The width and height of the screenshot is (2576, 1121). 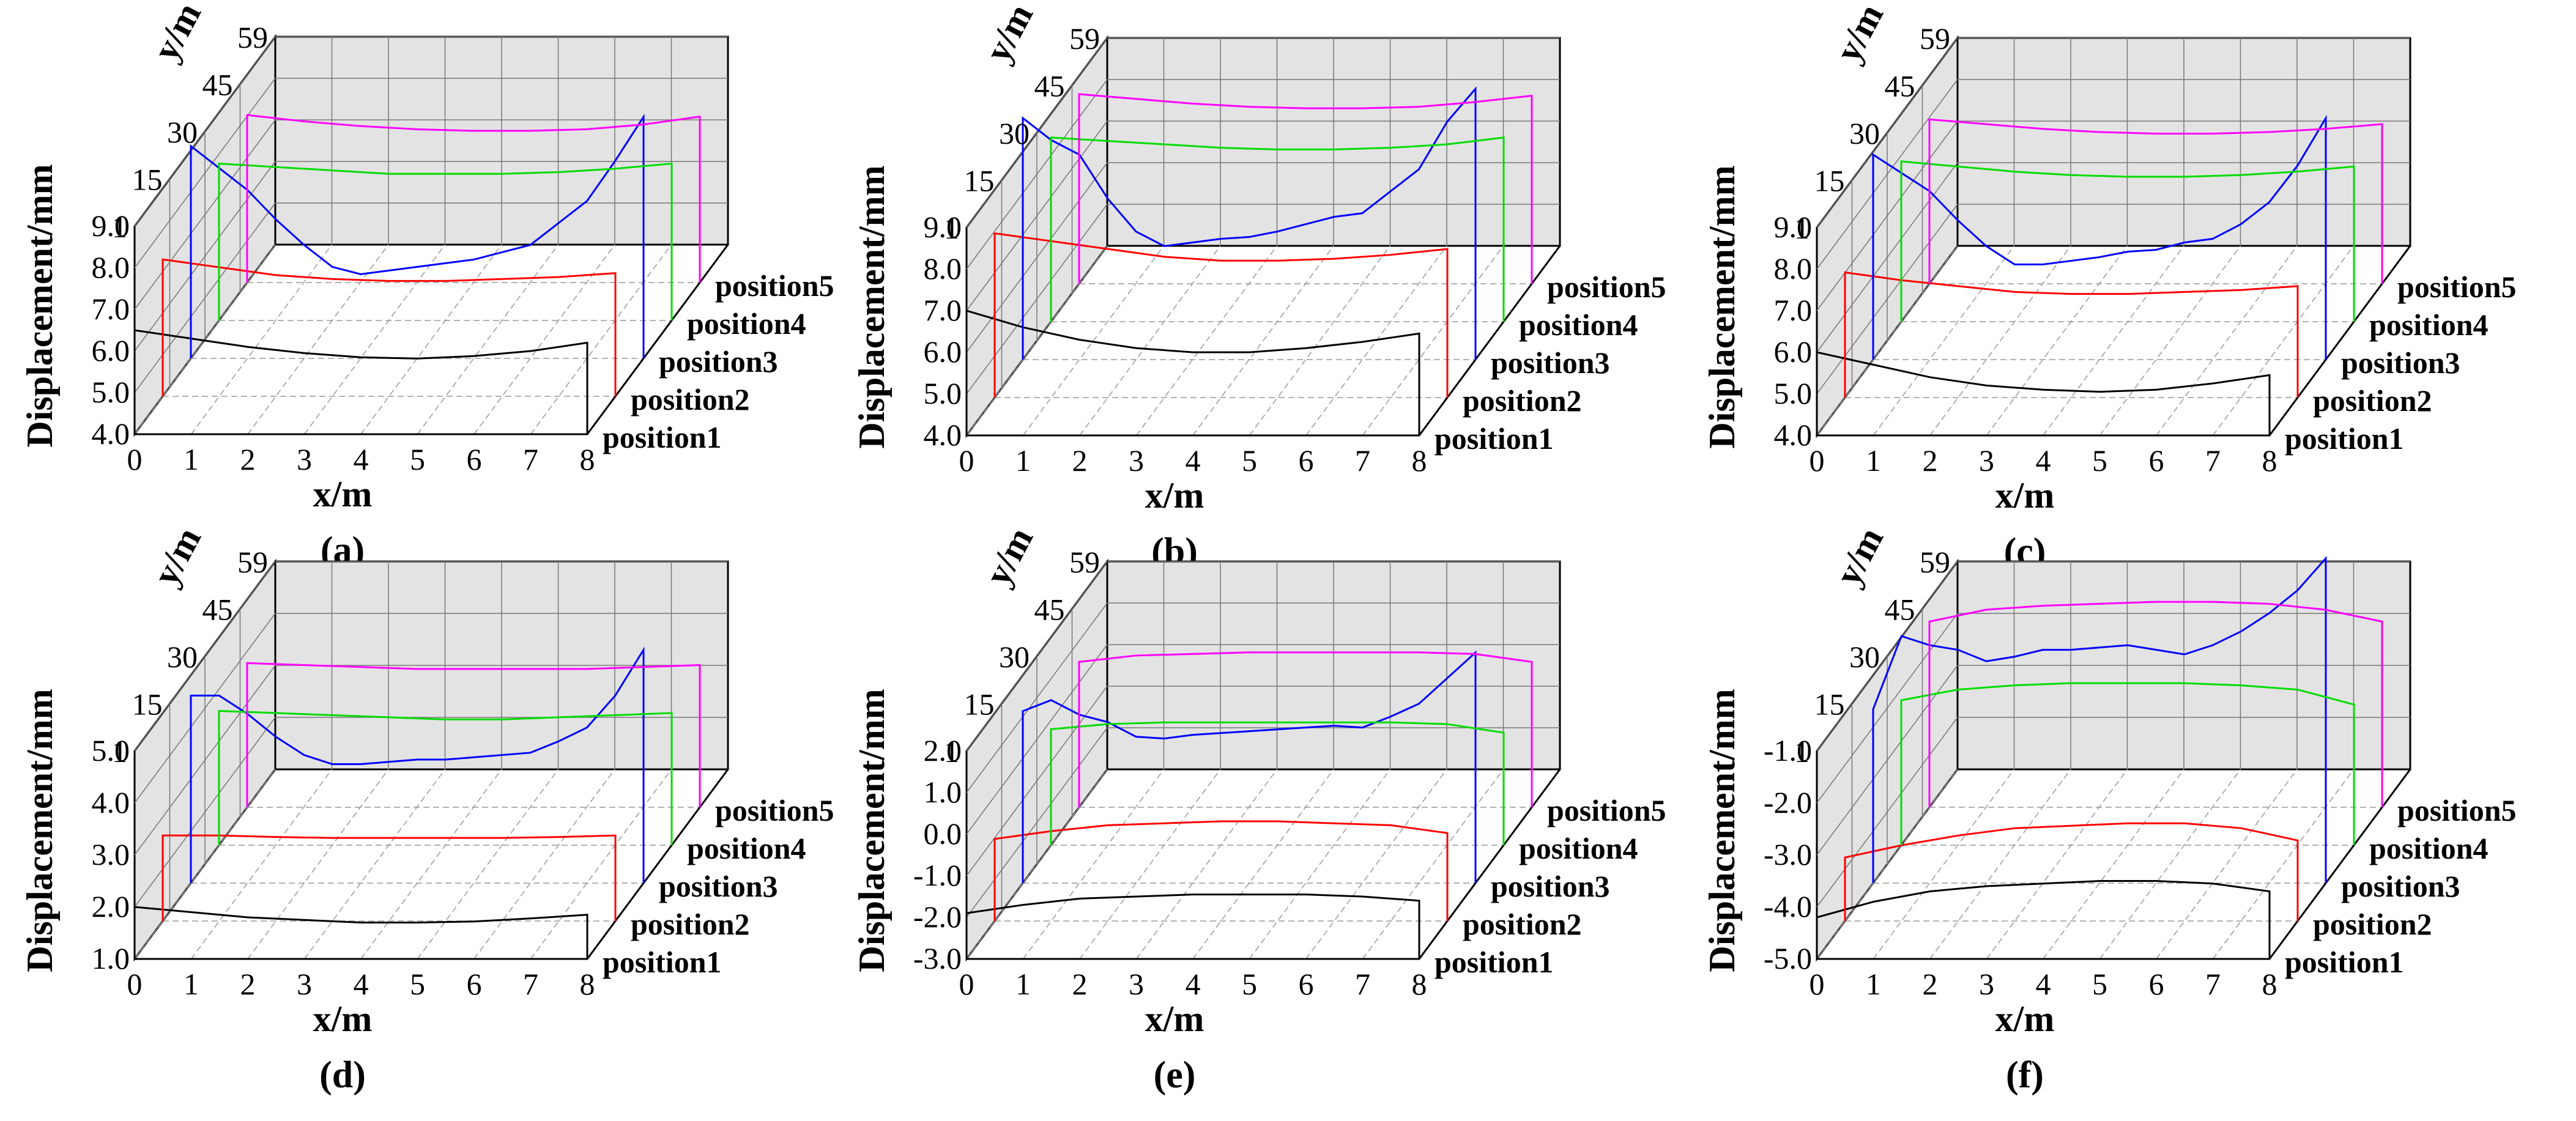 What do you see at coordinates (943, 750) in the screenshot?
I see `z-tick-label: 2.0` at bounding box center [943, 750].